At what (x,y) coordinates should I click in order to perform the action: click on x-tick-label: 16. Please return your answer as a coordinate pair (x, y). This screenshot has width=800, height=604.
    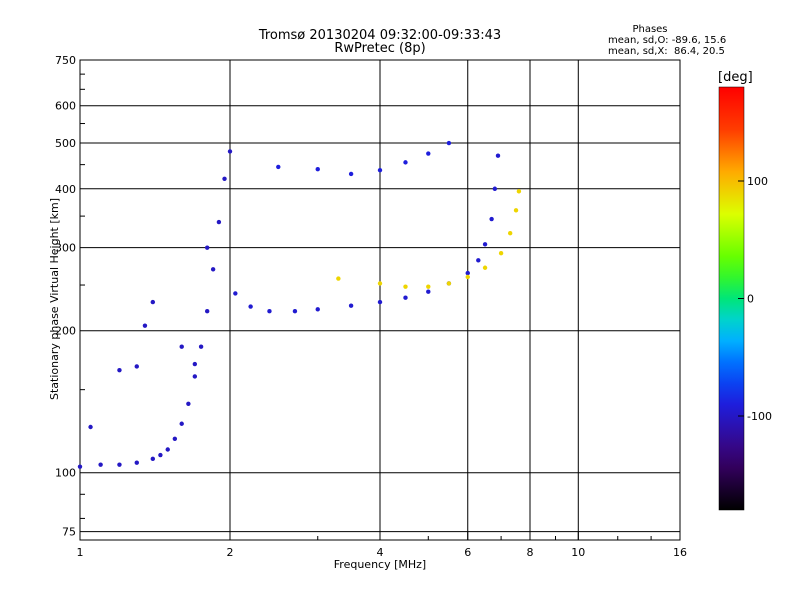
    Looking at the image, I should click on (680, 552).